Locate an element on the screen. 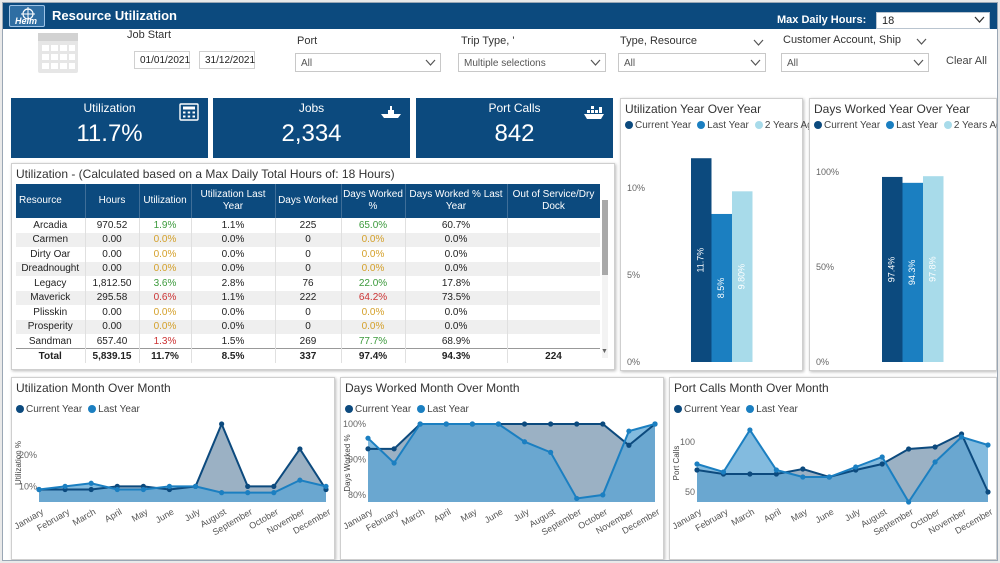 This screenshot has height=563, width=1000. table-row: Dirty Oar 0.00 0.0% 0.0% 0 0.0% 0.0% is located at coordinates (308, 254).